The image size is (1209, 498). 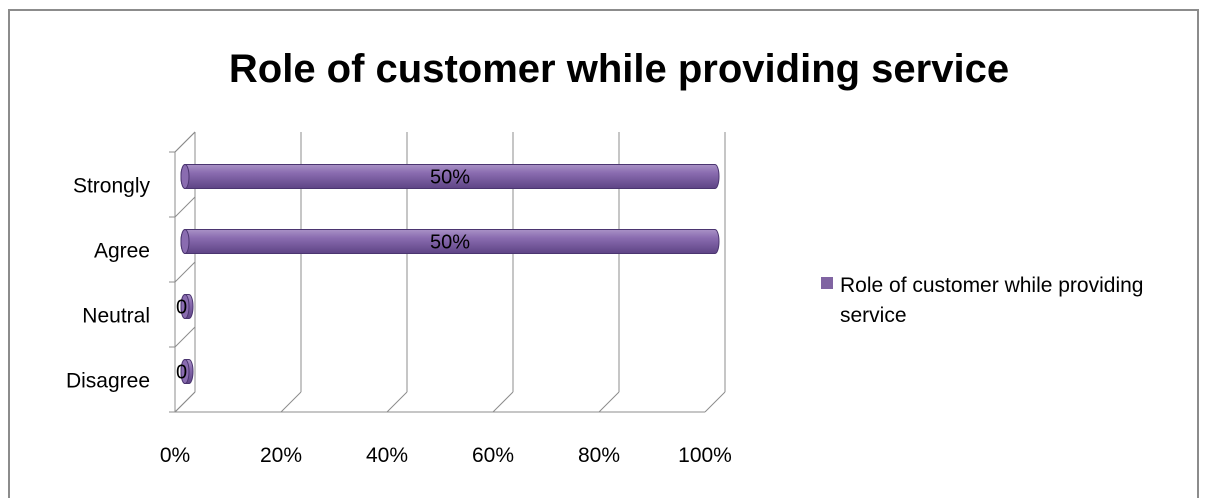 What do you see at coordinates (281, 455) in the screenshot?
I see `x-tick-label: 20%` at bounding box center [281, 455].